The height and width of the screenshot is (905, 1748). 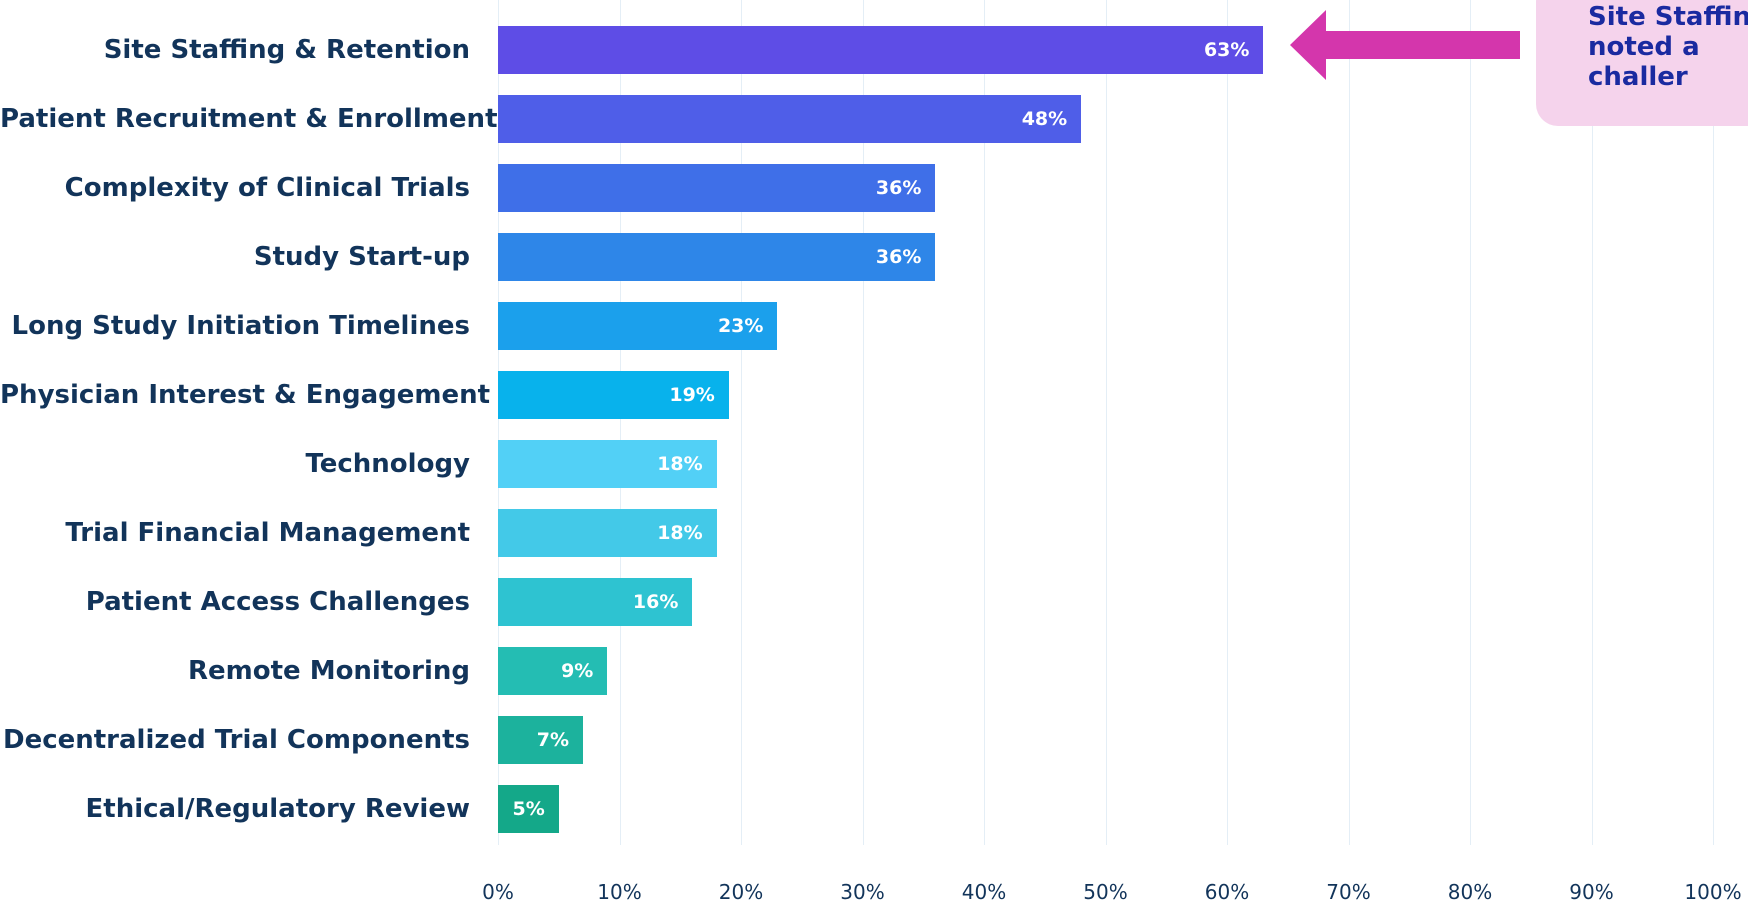 I want to click on x-tick-label: 30%, so click(x=862, y=892).